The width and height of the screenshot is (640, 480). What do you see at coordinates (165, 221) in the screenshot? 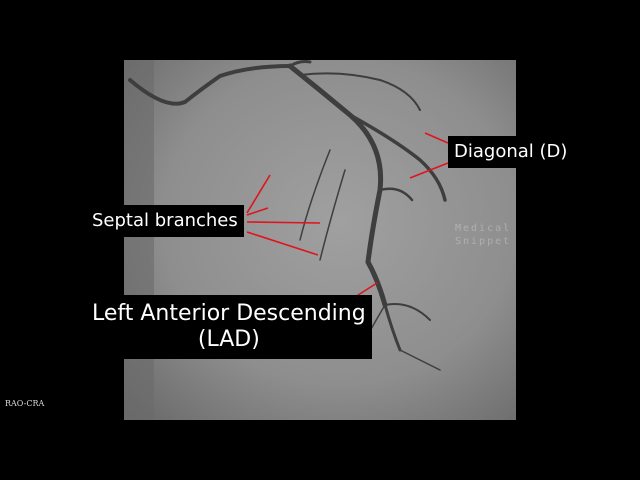
I see `septal-label: Septal branches` at bounding box center [165, 221].